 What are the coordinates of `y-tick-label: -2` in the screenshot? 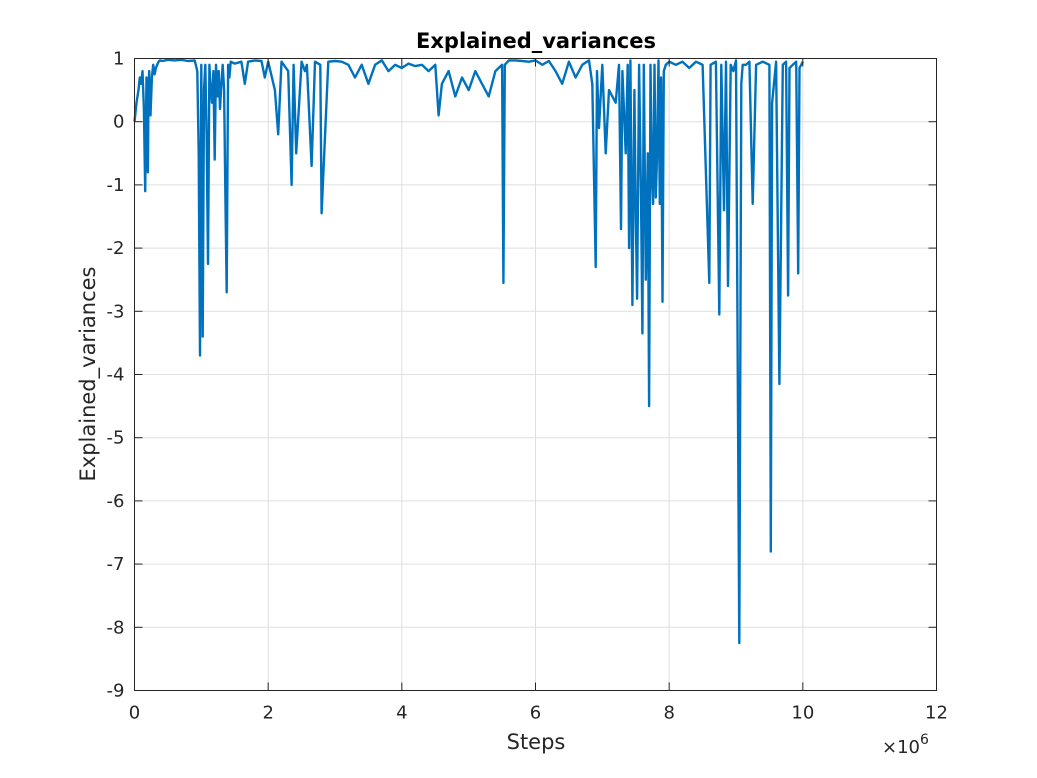 It's located at (116, 248).